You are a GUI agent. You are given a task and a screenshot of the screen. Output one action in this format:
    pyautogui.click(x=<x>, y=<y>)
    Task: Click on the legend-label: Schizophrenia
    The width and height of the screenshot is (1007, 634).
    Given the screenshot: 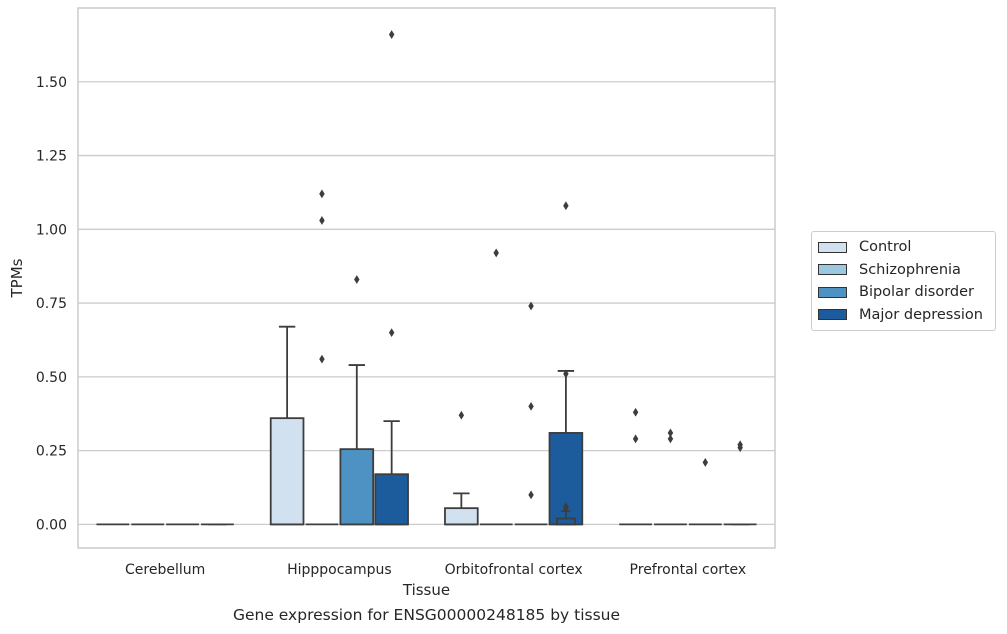 What is the action you would take?
    pyautogui.click(x=910, y=269)
    